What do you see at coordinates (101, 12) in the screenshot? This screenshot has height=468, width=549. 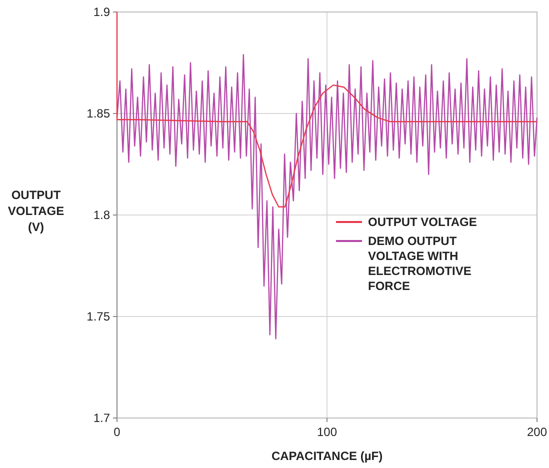 I see `y-tick-label: 1.9` at bounding box center [101, 12].